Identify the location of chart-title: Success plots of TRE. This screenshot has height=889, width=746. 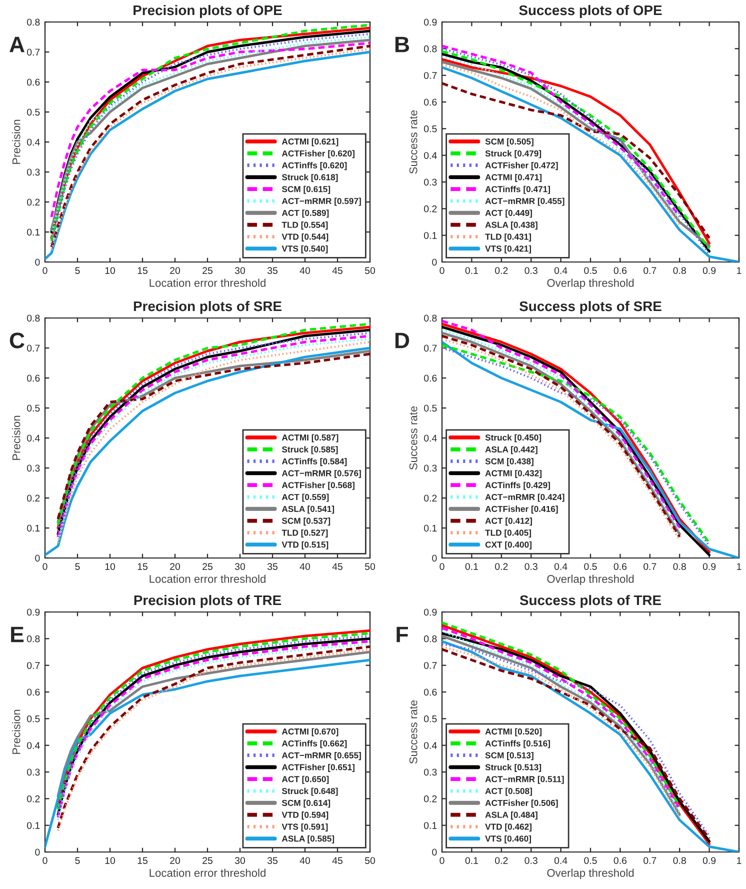
(590, 601).